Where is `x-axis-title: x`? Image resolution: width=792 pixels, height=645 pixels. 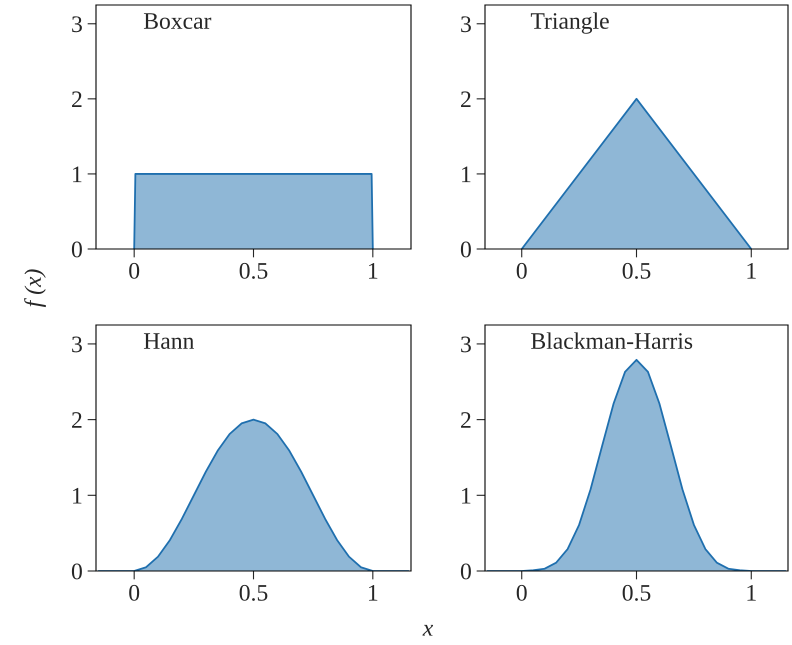 x-axis-title: x is located at coordinates (428, 630).